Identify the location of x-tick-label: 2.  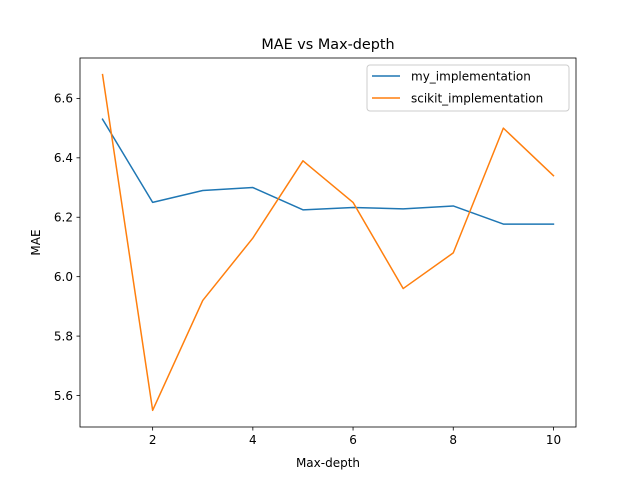
(153, 440).